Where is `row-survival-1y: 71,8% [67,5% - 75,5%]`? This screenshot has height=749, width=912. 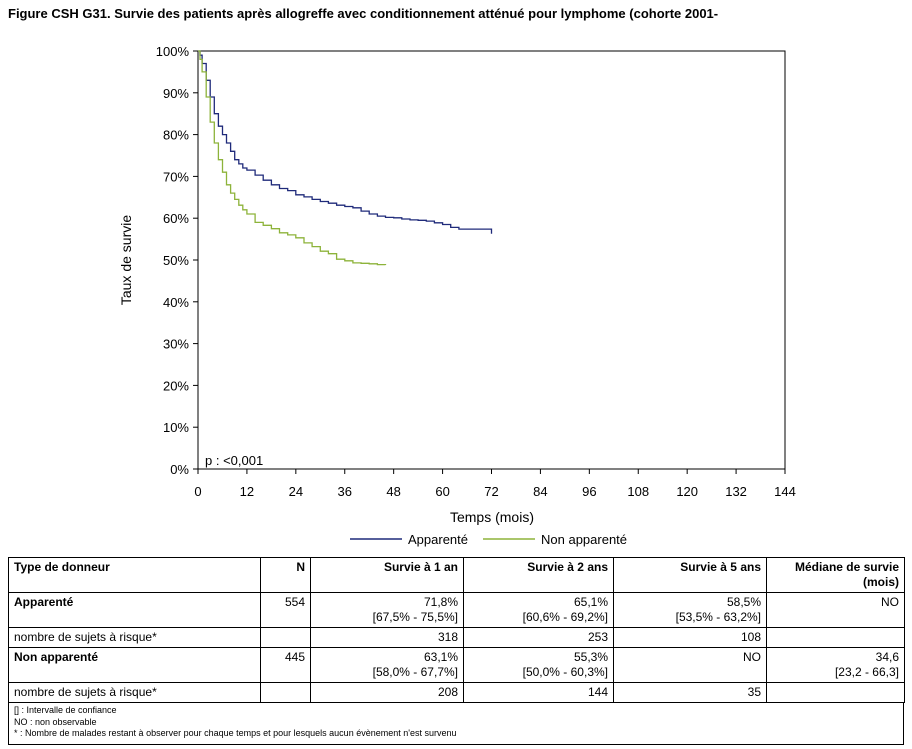
row-survival-1y: 71,8% [67,5% - 75,5%] is located at coordinates (387, 610).